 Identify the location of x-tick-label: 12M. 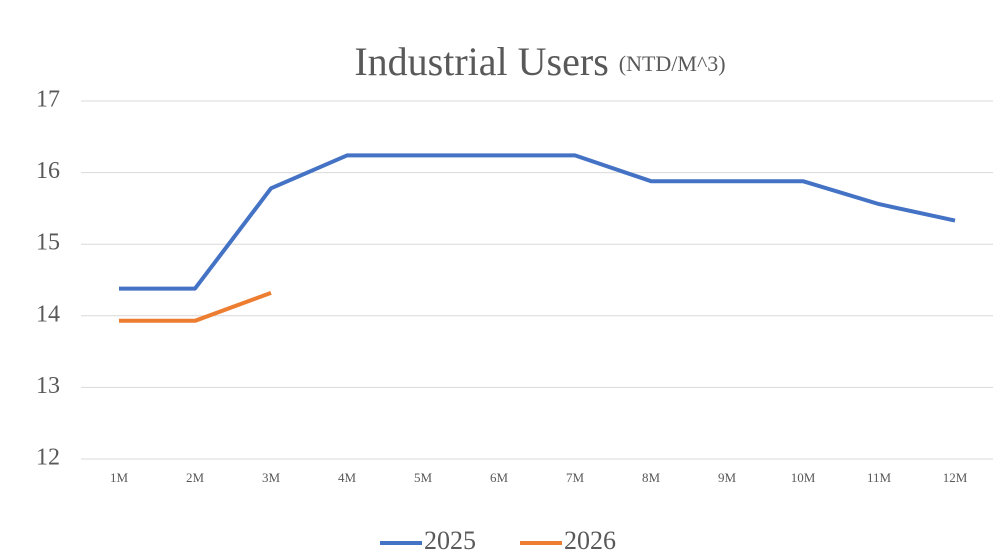
(955, 477).